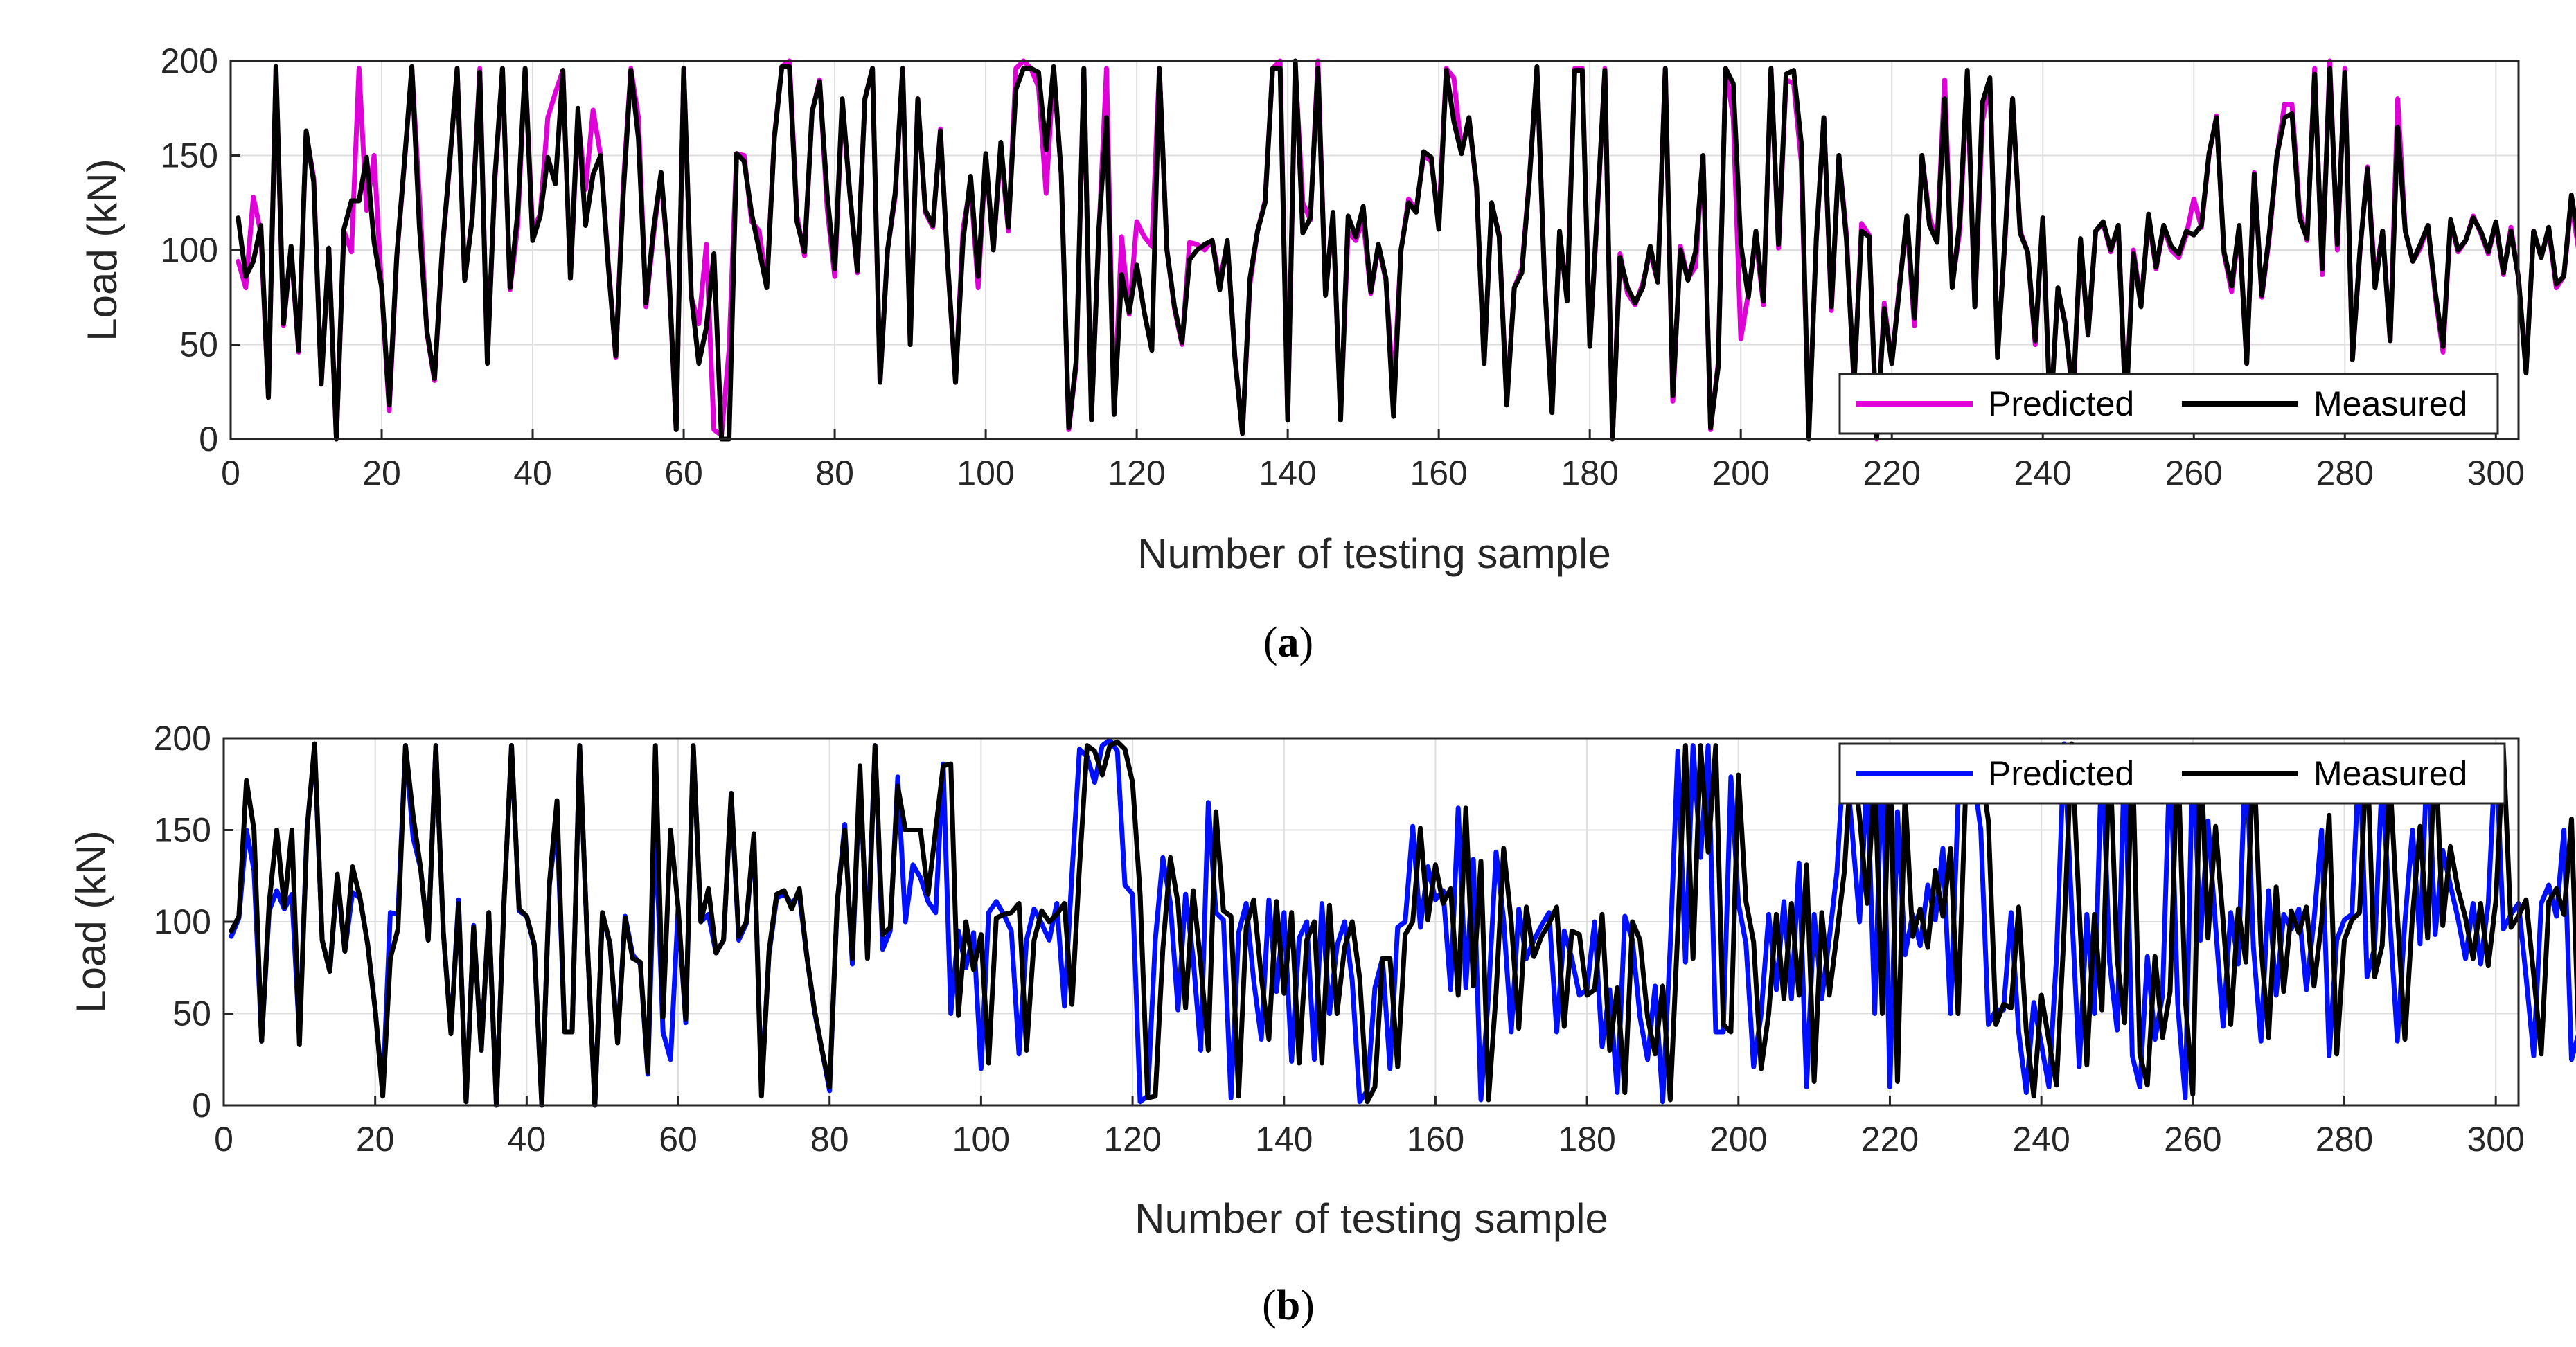  What do you see at coordinates (2194, 473) in the screenshot?
I see `panel-a-x-tick-label: 260` at bounding box center [2194, 473].